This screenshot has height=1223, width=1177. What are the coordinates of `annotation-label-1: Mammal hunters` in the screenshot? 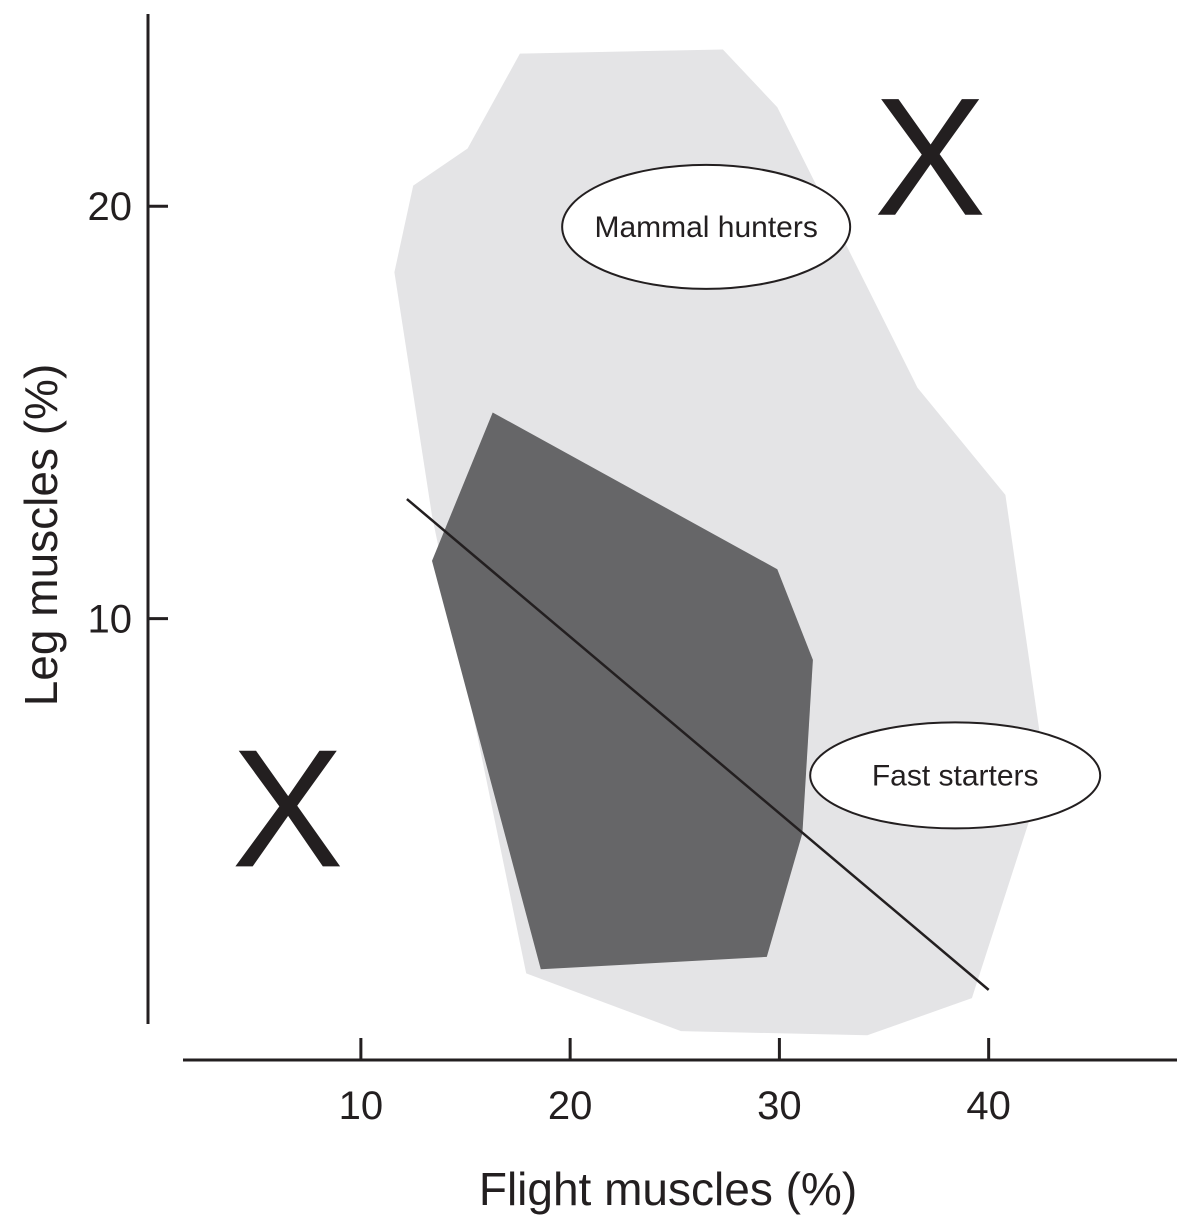 It's located at (705, 227).